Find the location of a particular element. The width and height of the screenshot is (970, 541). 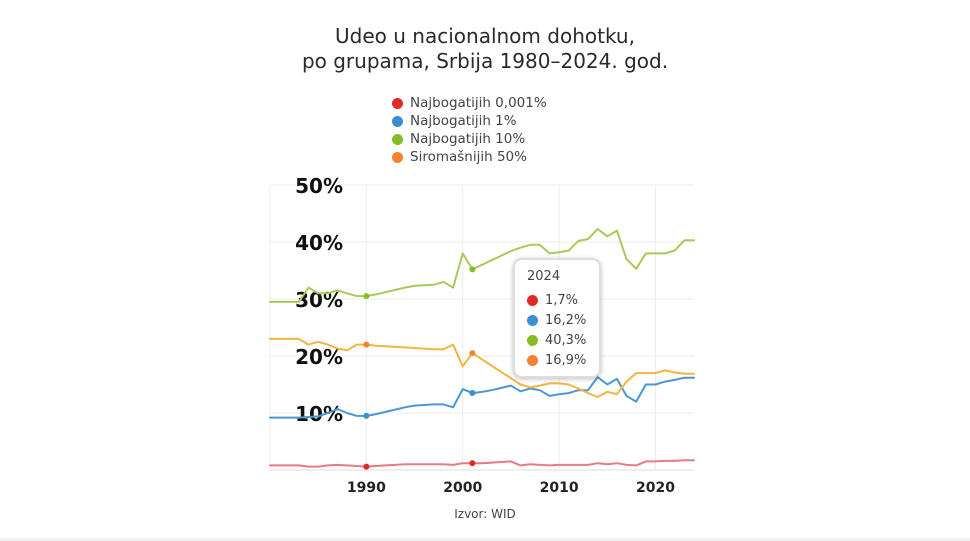

legend-label: Siromašnijih 50% is located at coordinates (468, 157).